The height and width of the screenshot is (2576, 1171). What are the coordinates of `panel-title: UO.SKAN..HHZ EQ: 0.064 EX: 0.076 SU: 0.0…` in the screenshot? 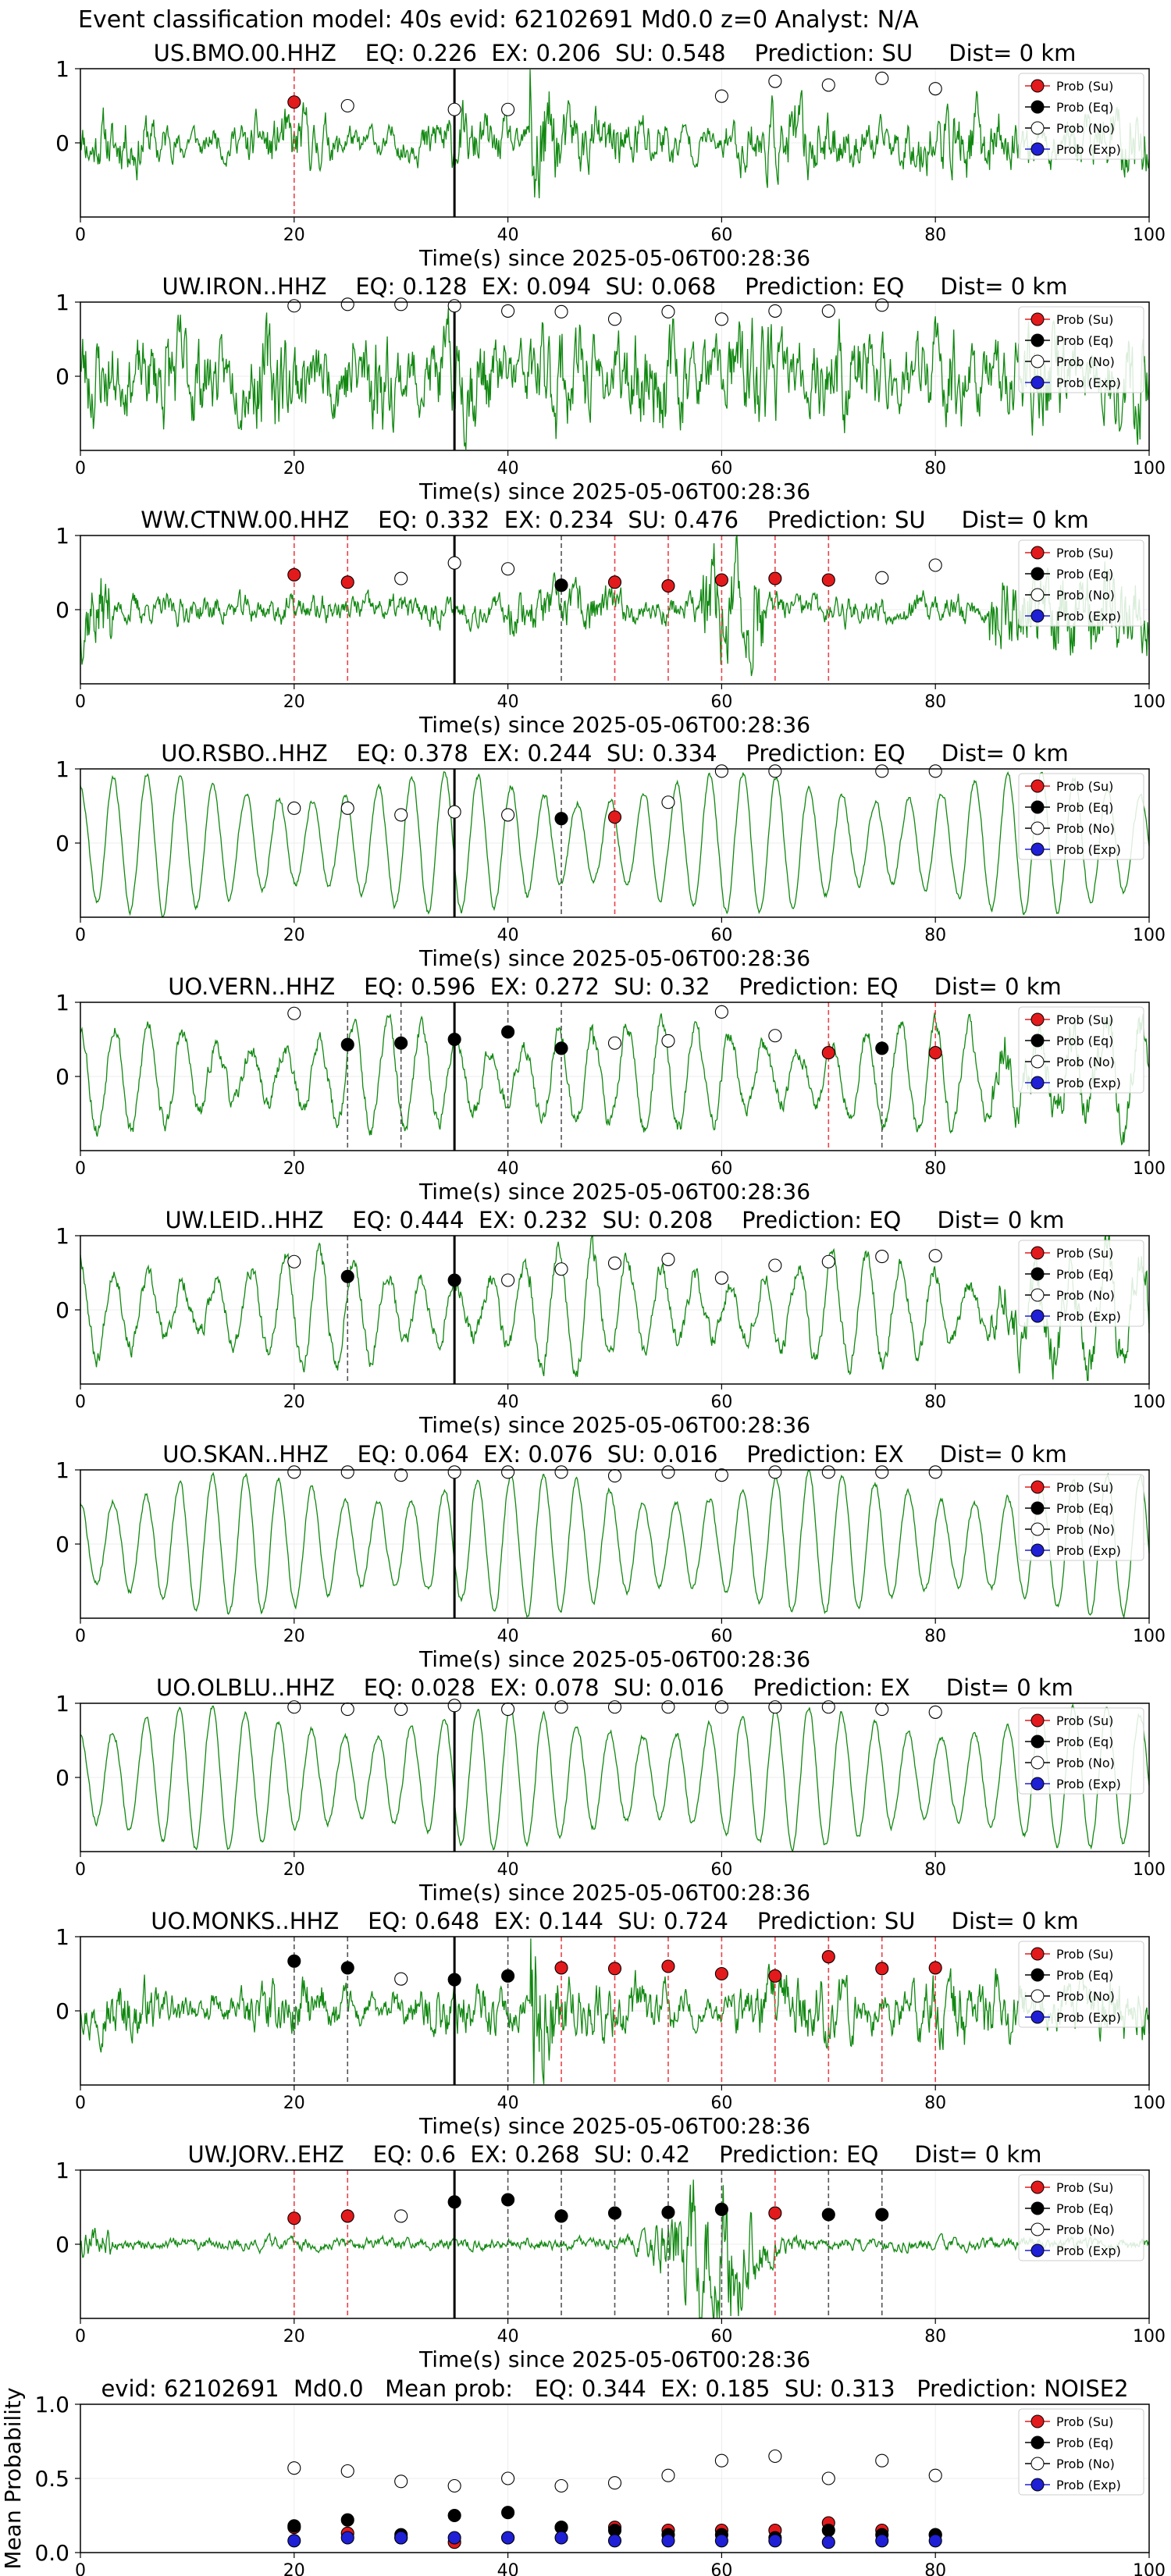 It's located at (614, 1454).